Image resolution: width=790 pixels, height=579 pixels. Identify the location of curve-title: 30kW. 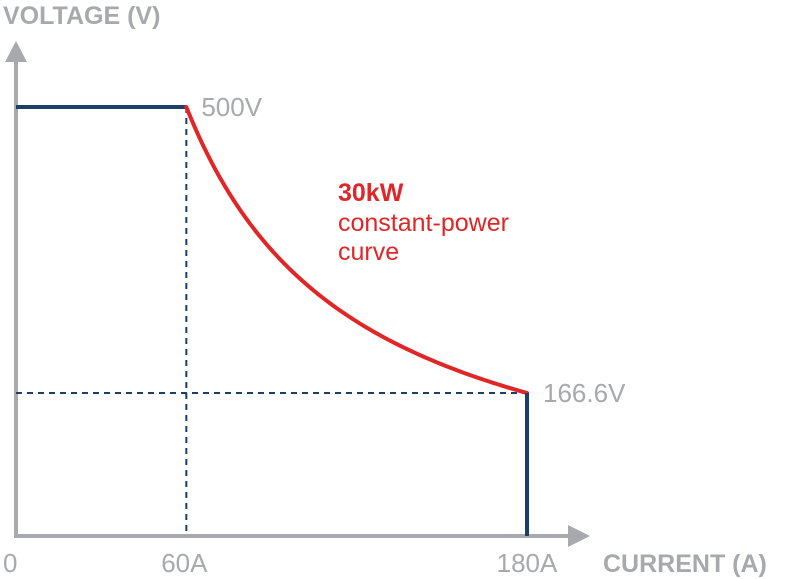
(371, 193).